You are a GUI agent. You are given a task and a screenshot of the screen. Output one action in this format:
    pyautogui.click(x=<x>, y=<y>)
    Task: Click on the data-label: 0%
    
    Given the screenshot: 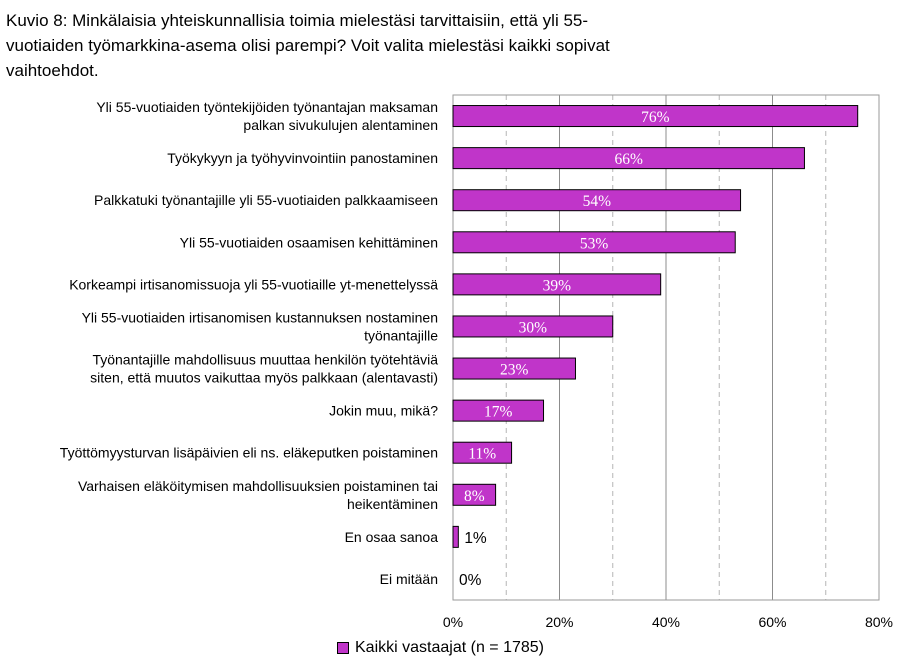 What is the action you would take?
    pyautogui.click(x=470, y=580)
    